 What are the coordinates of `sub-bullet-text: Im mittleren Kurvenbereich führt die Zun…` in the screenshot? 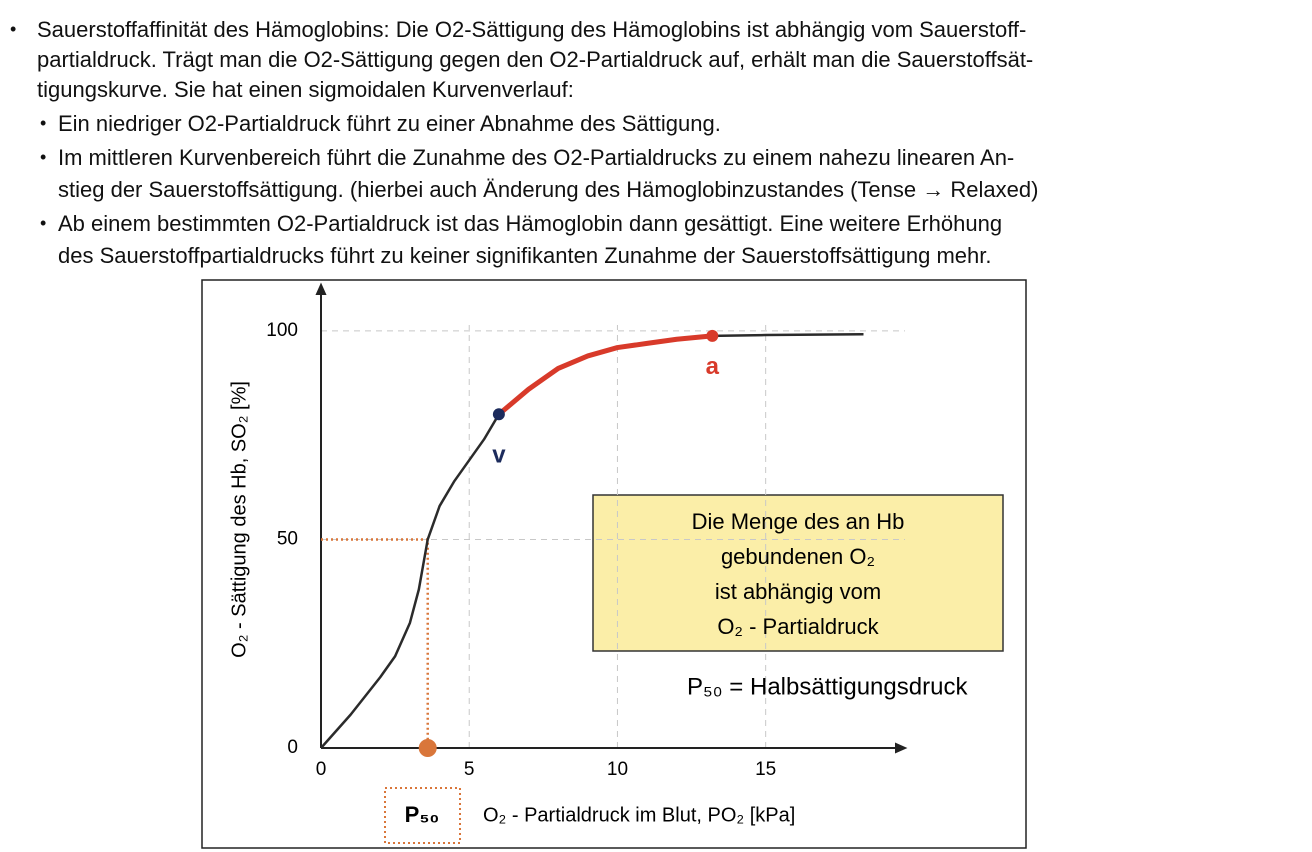 It's located at (536, 157).